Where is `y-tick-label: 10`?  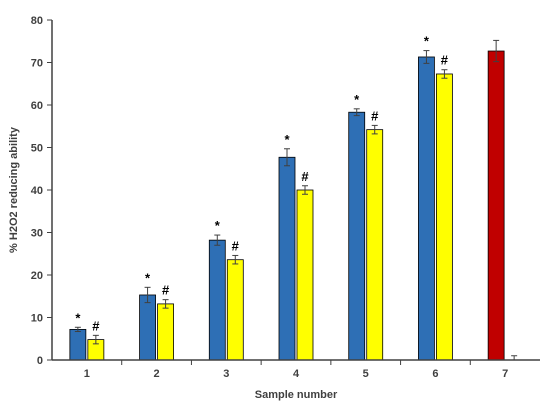 y-tick-label: 10 is located at coordinates (37, 319).